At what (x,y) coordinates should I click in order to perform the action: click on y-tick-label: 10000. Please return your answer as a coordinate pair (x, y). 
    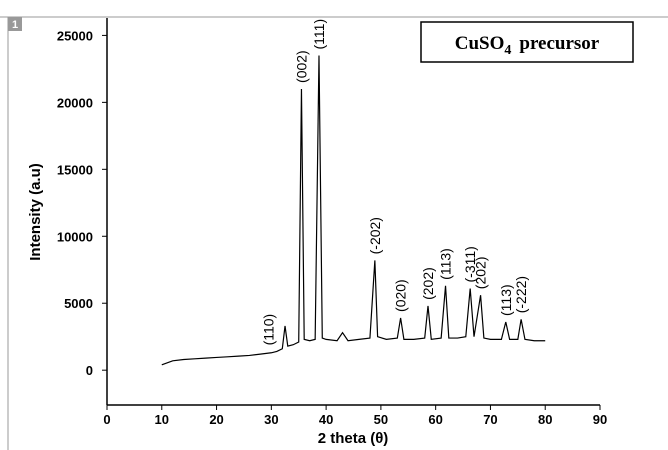
    Looking at the image, I should click on (75, 236).